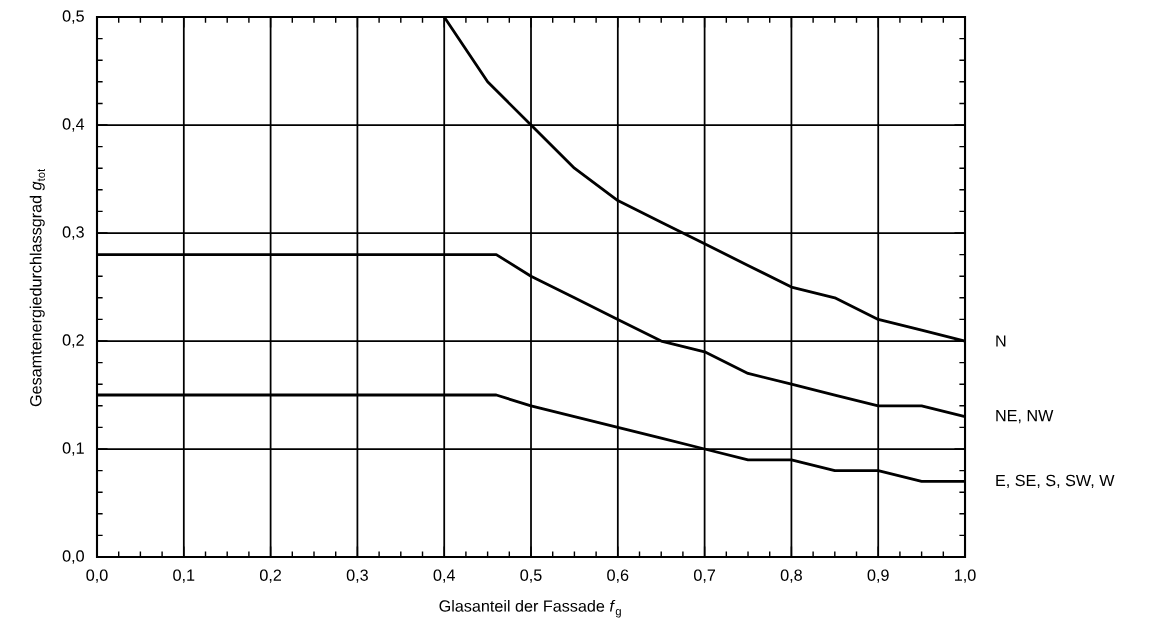  Describe the element at coordinates (531, 576) in the screenshot. I see `x-tick-label: 0,5` at that location.